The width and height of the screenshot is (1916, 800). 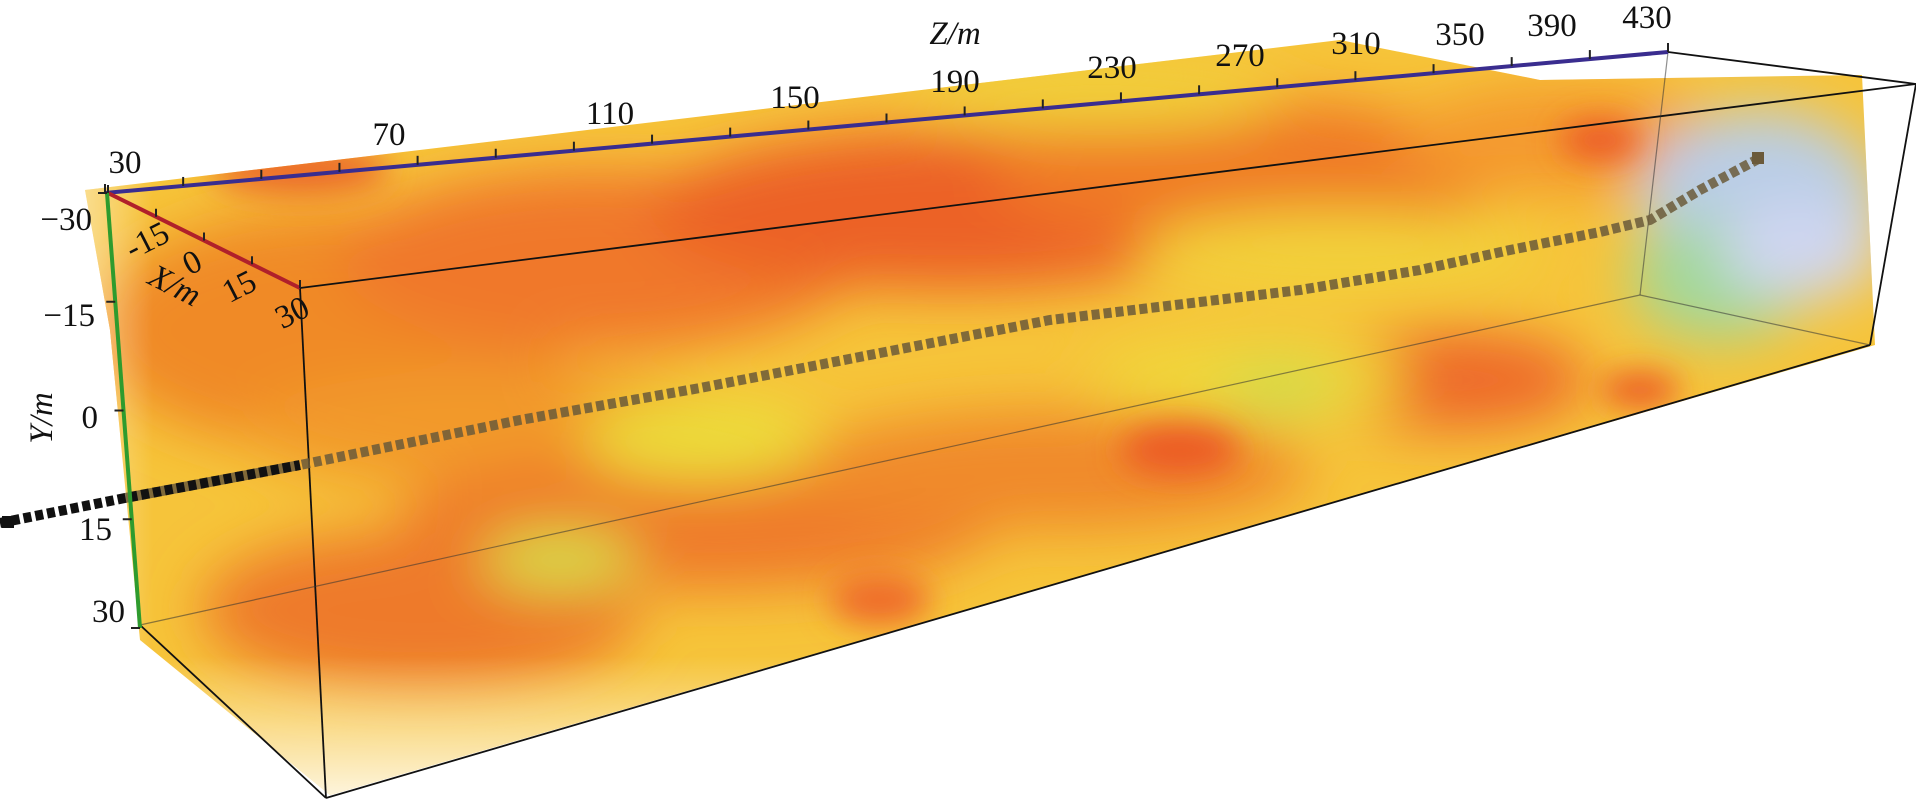 What do you see at coordinates (233, 711) in the screenshot?
I see `box-edge-bottom-left` at bounding box center [233, 711].